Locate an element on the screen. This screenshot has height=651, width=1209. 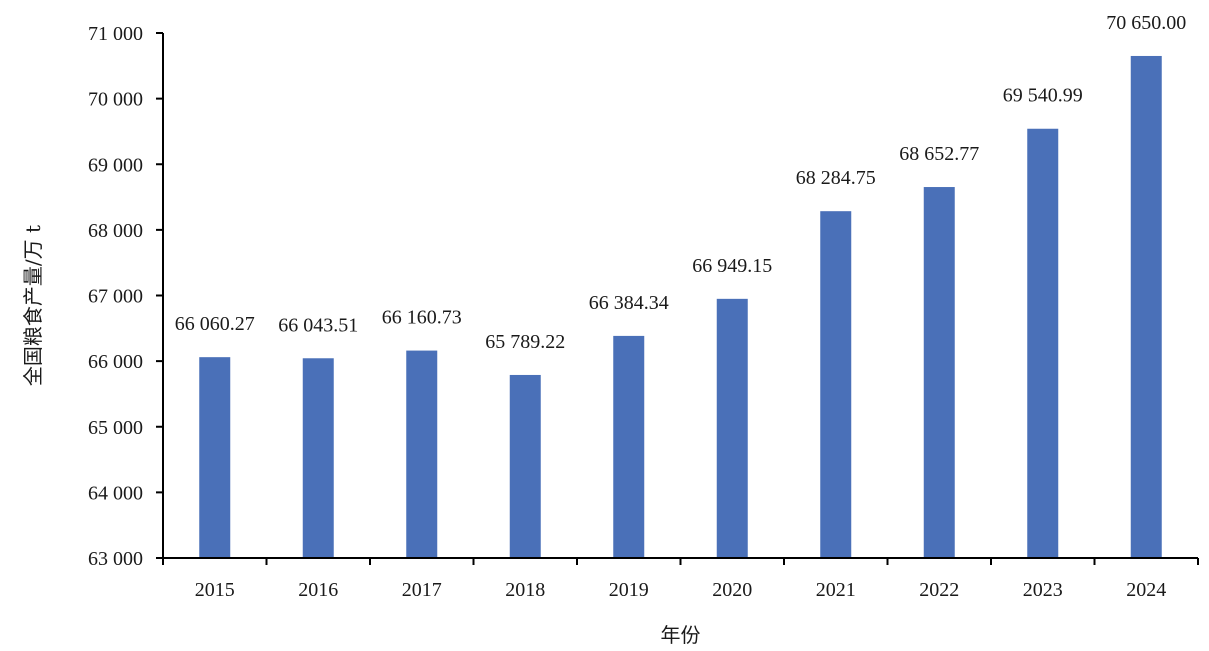
data-label-2015: 66 060.27 is located at coordinates (215, 324).